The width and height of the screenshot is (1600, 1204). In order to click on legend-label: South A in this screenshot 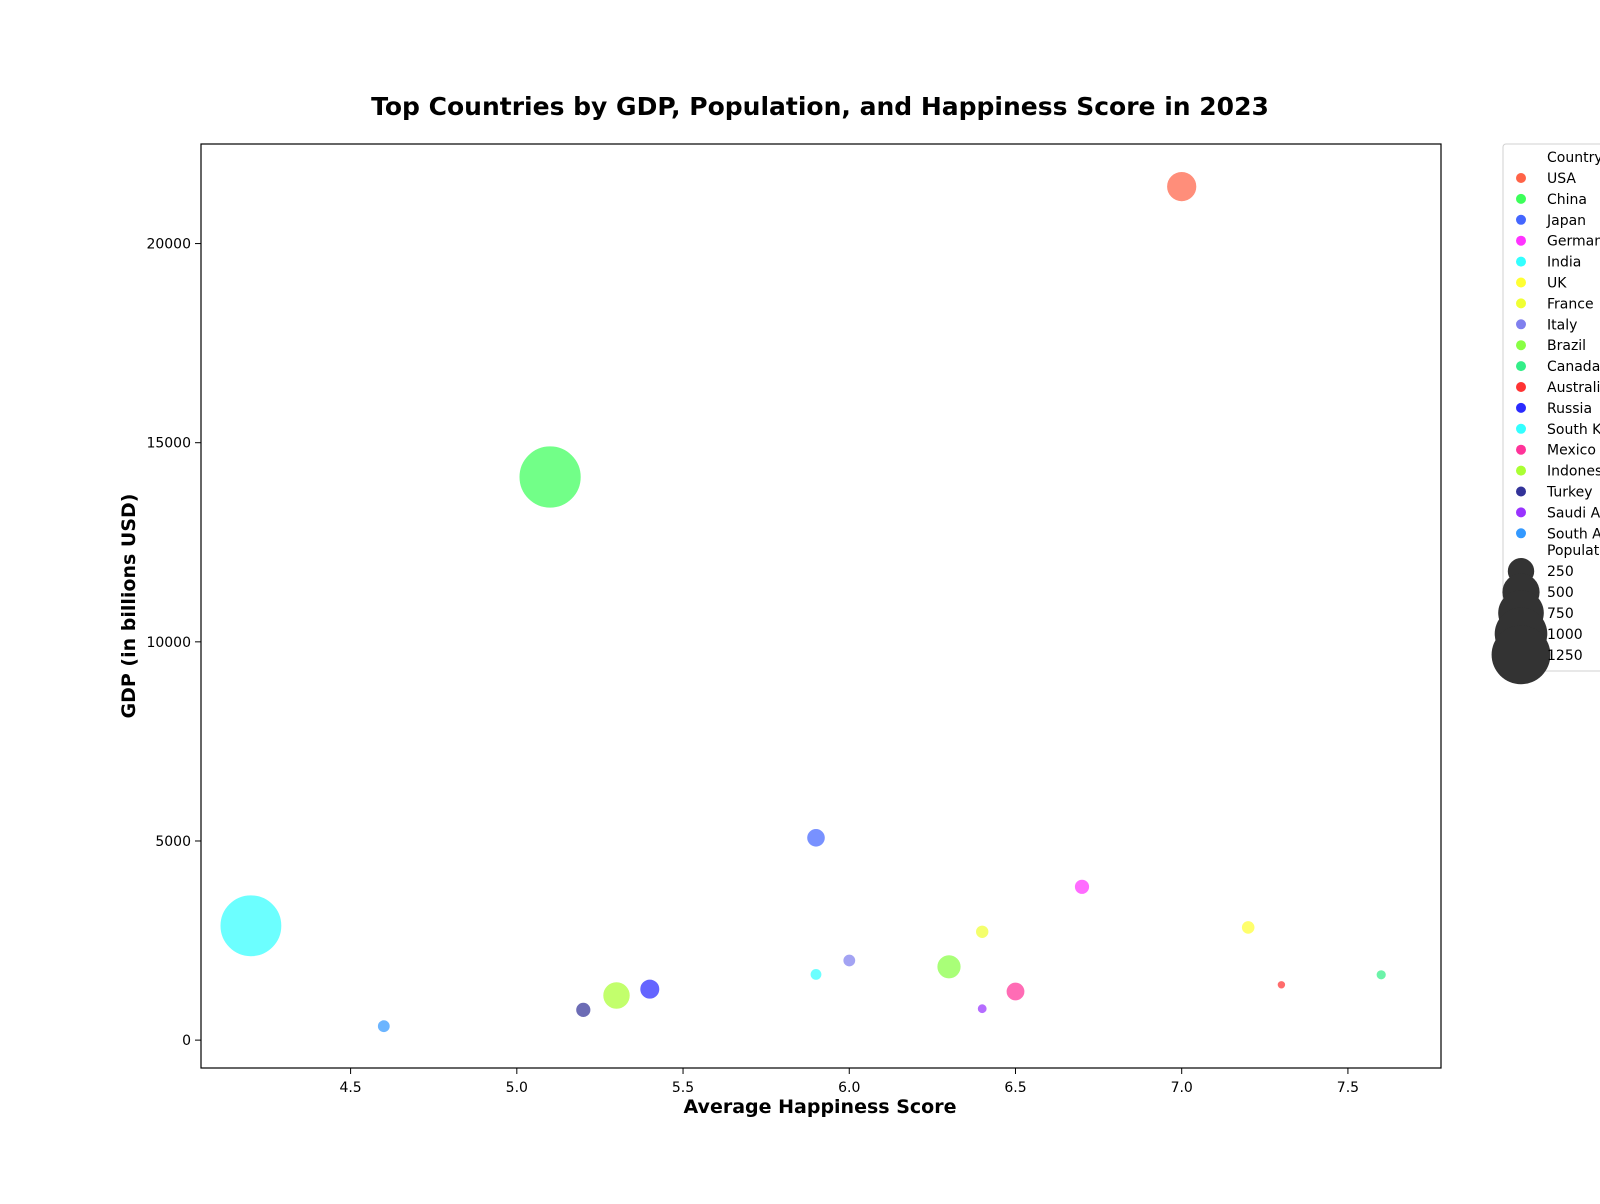, I will do `click(1573, 534)`.